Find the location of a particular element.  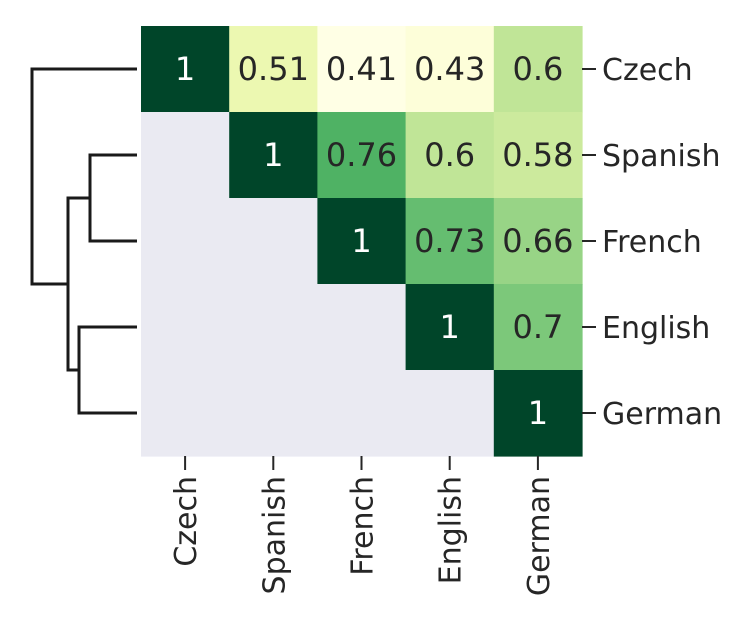

cell-czech-german is located at coordinates (538, 69).